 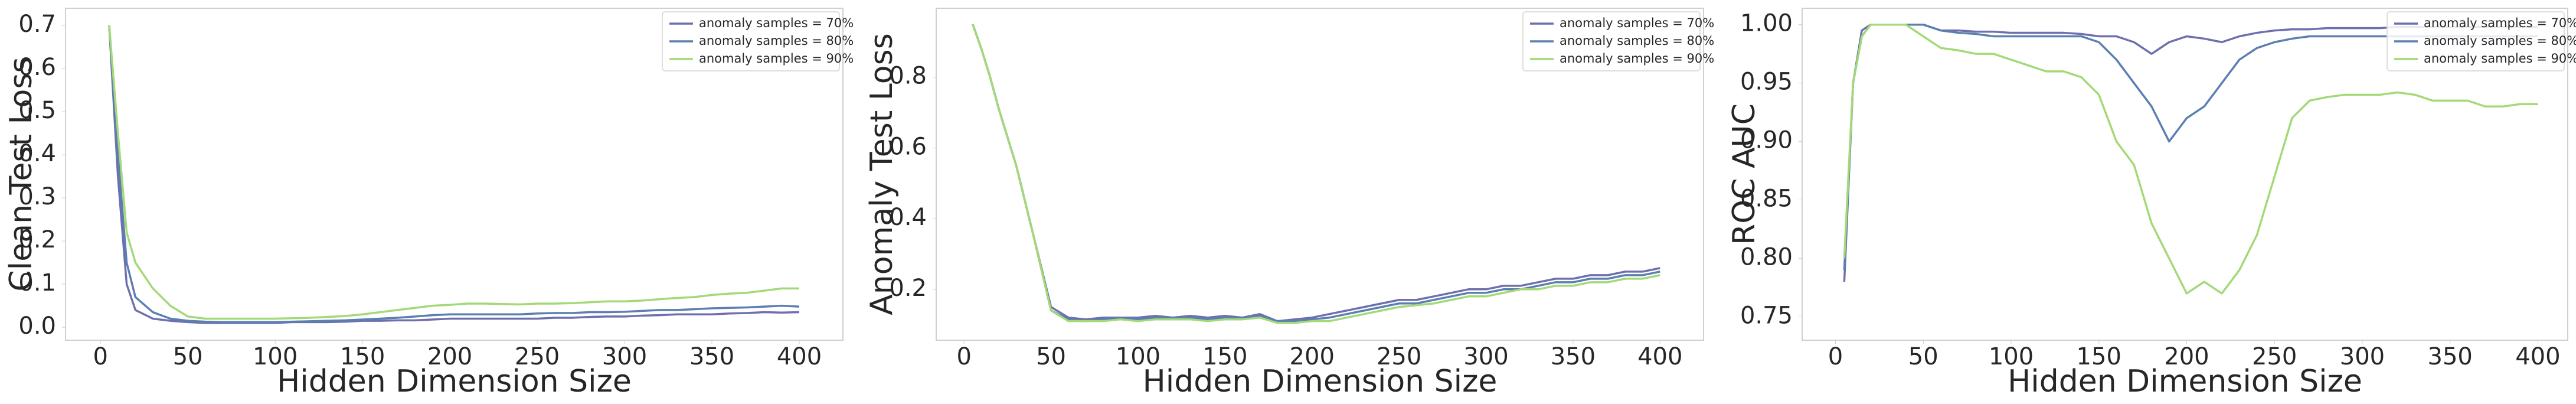 What do you see at coordinates (1766, 23) in the screenshot?
I see `y-tick-label: 1.00` at bounding box center [1766, 23].